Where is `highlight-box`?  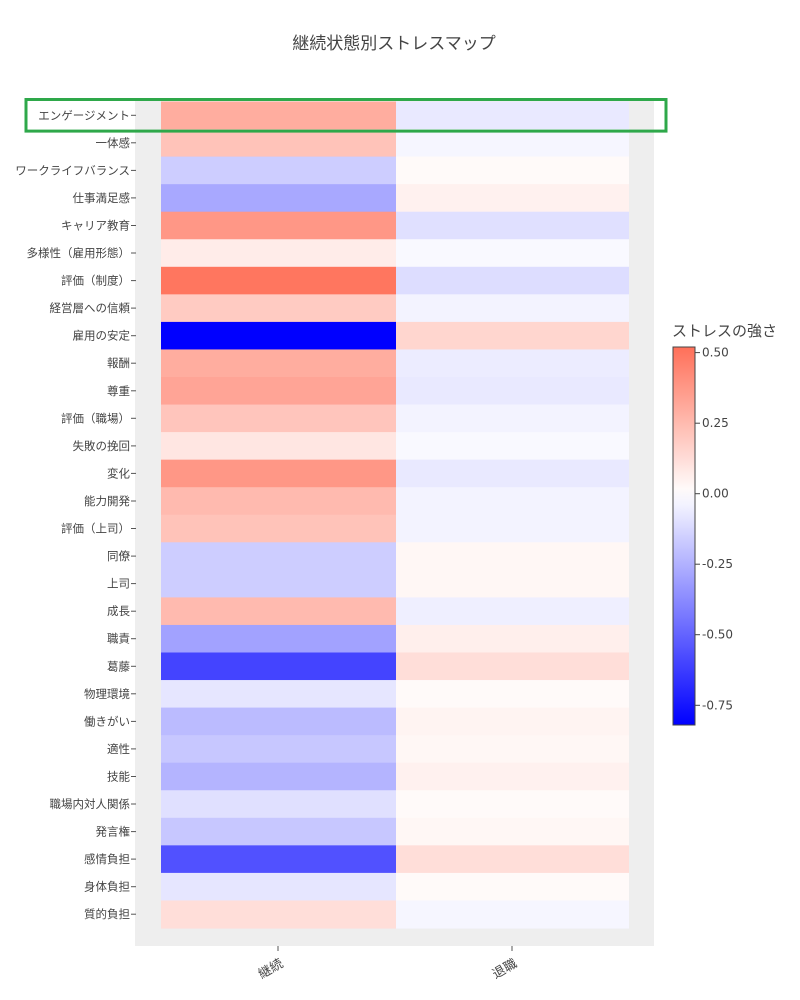
highlight-box is located at coordinates (346, 115).